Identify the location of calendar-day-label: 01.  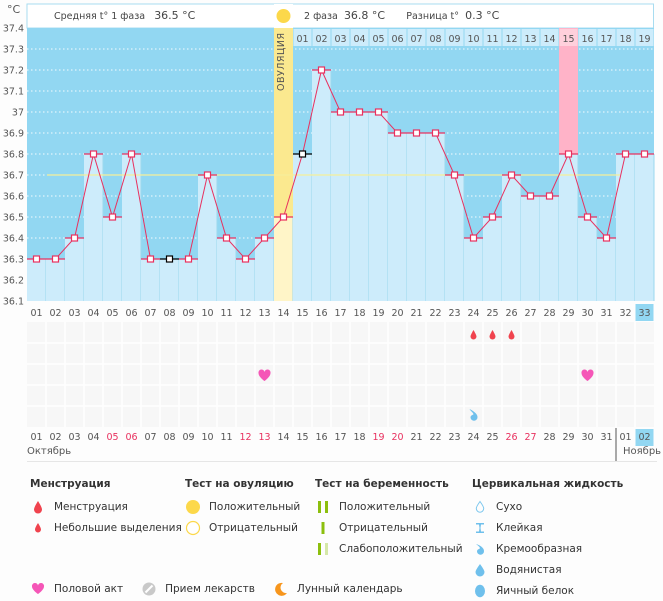
(625, 437).